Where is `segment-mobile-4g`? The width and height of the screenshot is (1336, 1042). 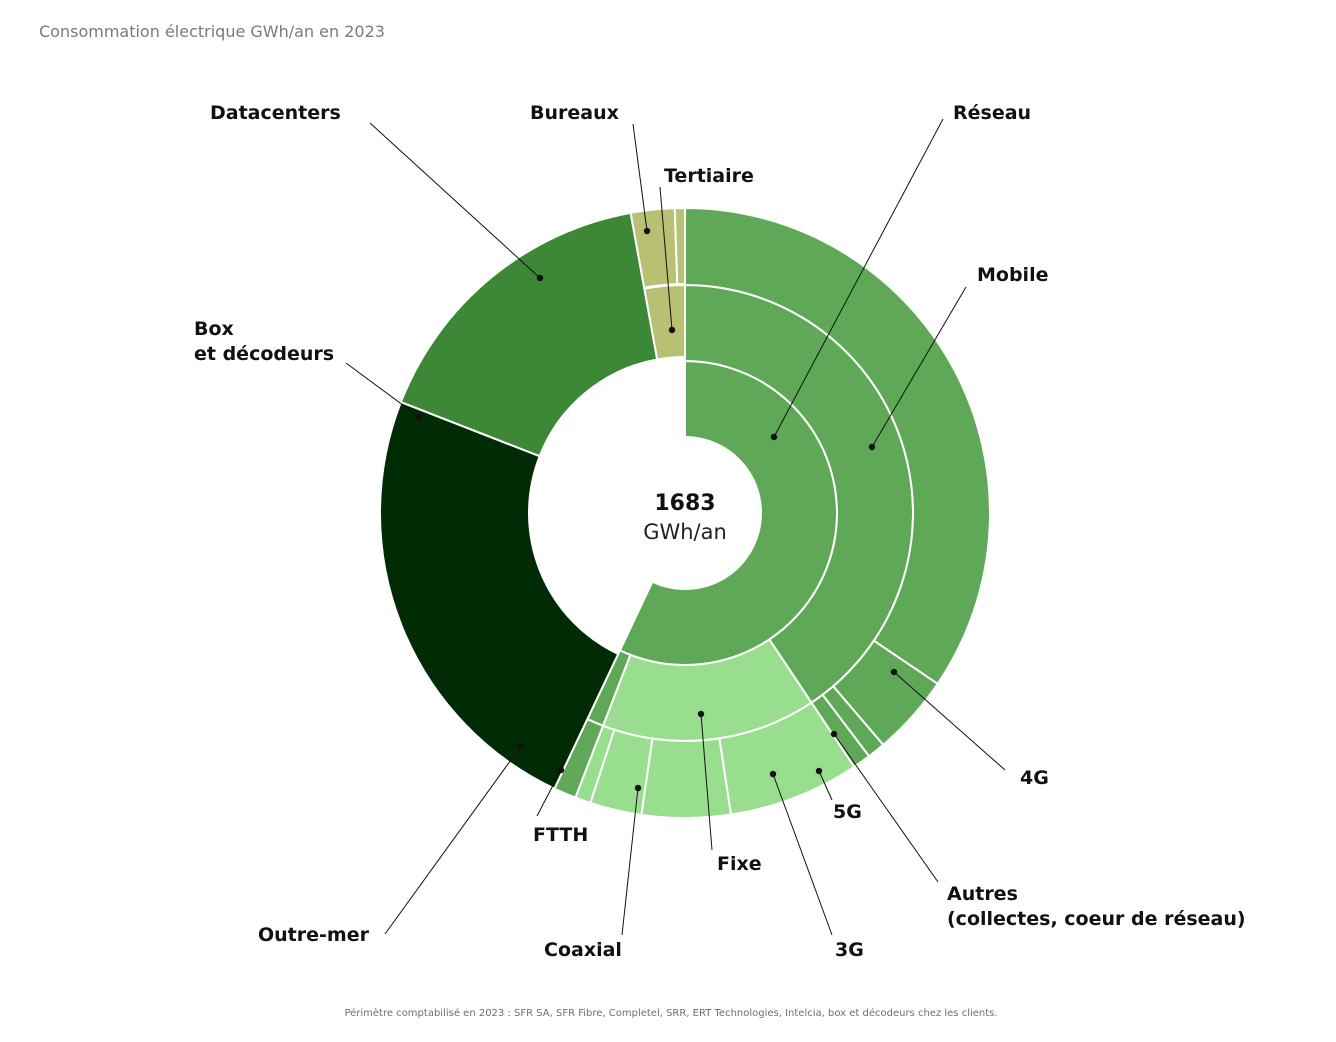
segment-mobile-4g is located at coordinates (837, 446).